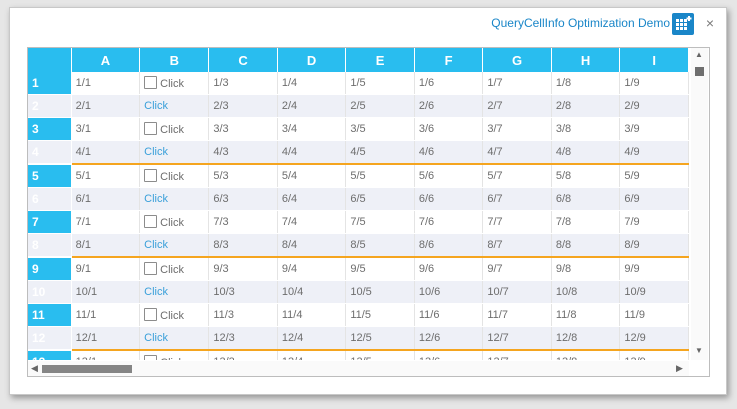 This screenshot has height=409, width=737. Describe the element at coordinates (312, 222) in the screenshot. I see `grid-cell: 7/4` at that location.